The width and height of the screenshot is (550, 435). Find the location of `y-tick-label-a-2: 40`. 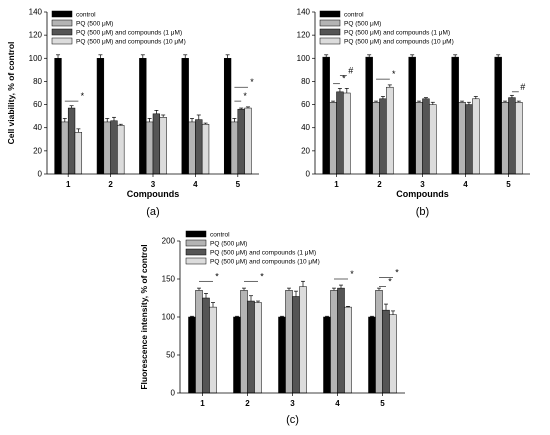

y-tick-label-a-2: 40 is located at coordinates (37, 127).